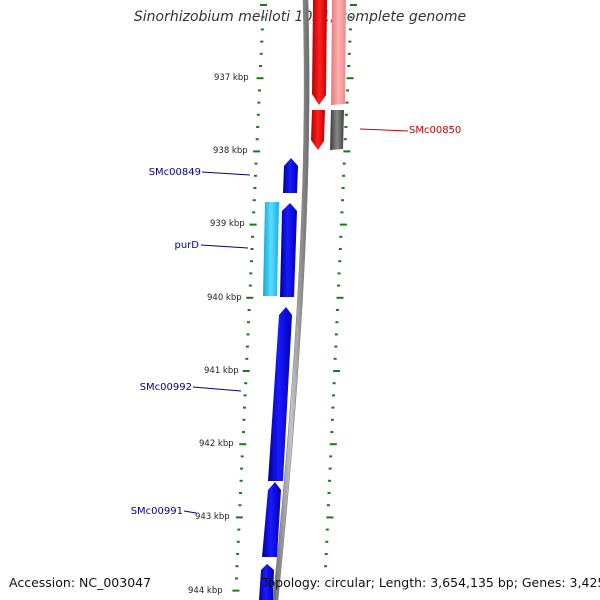  I want to click on leader-smc00992, so click(217, 389).